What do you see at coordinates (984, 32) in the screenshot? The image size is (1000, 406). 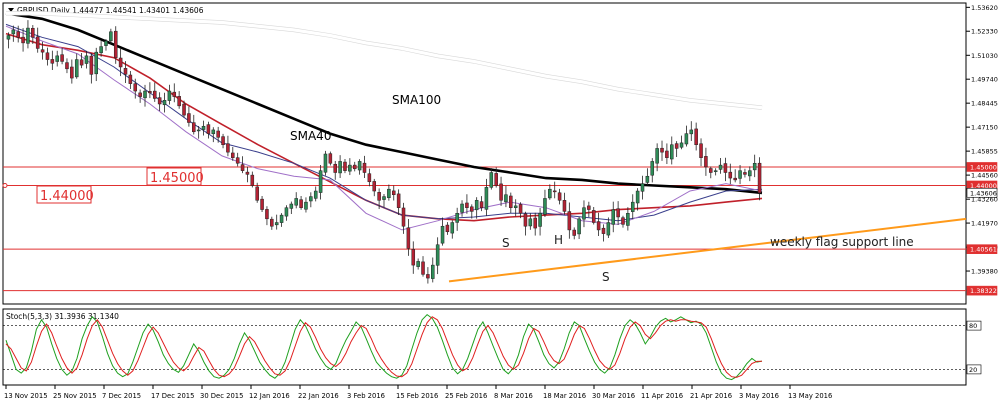 I see `price-axis-tick-label: 1.52330` at bounding box center [984, 32].